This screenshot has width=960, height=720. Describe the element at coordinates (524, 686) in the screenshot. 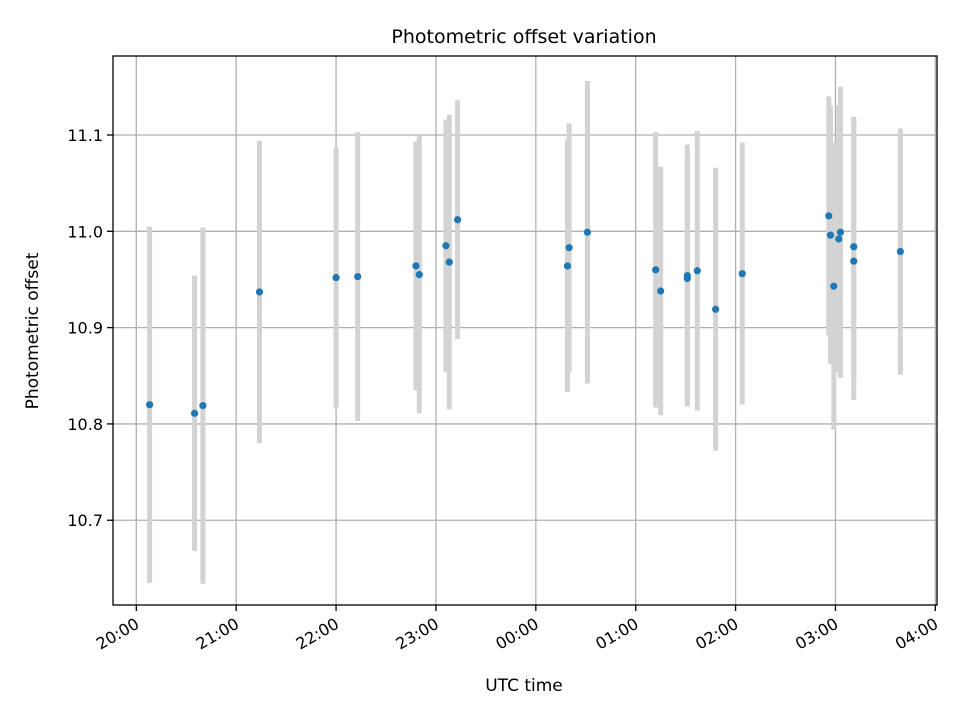

I see `x-axis-title: UTC time` at that location.